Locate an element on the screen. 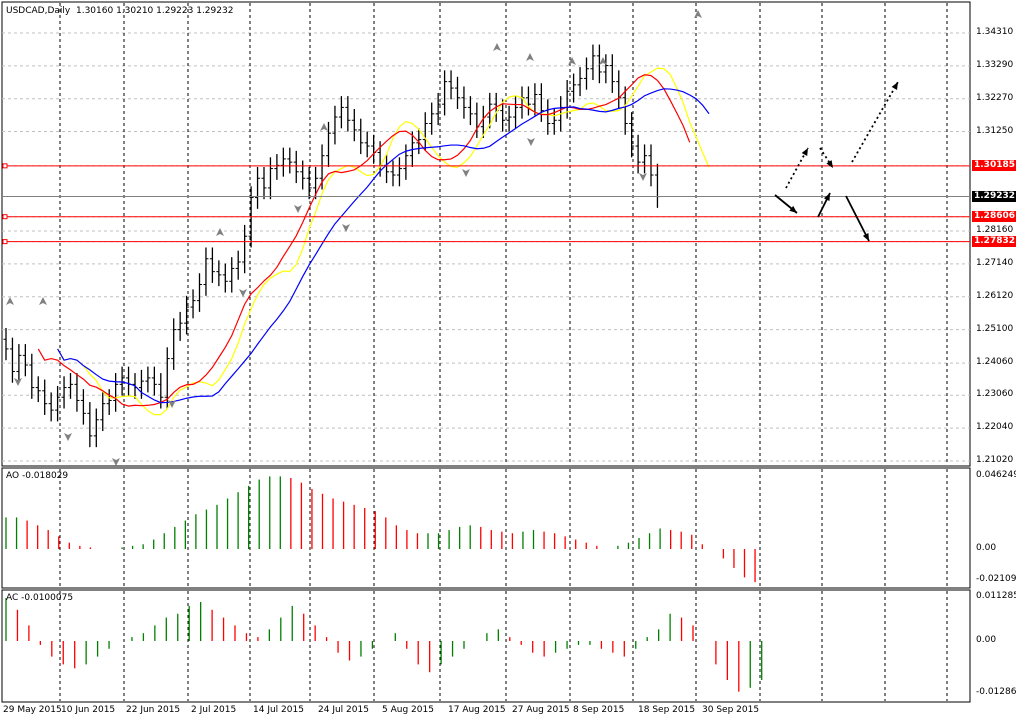  price-tick-label: 1.26120 is located at coordinates (995, 295).